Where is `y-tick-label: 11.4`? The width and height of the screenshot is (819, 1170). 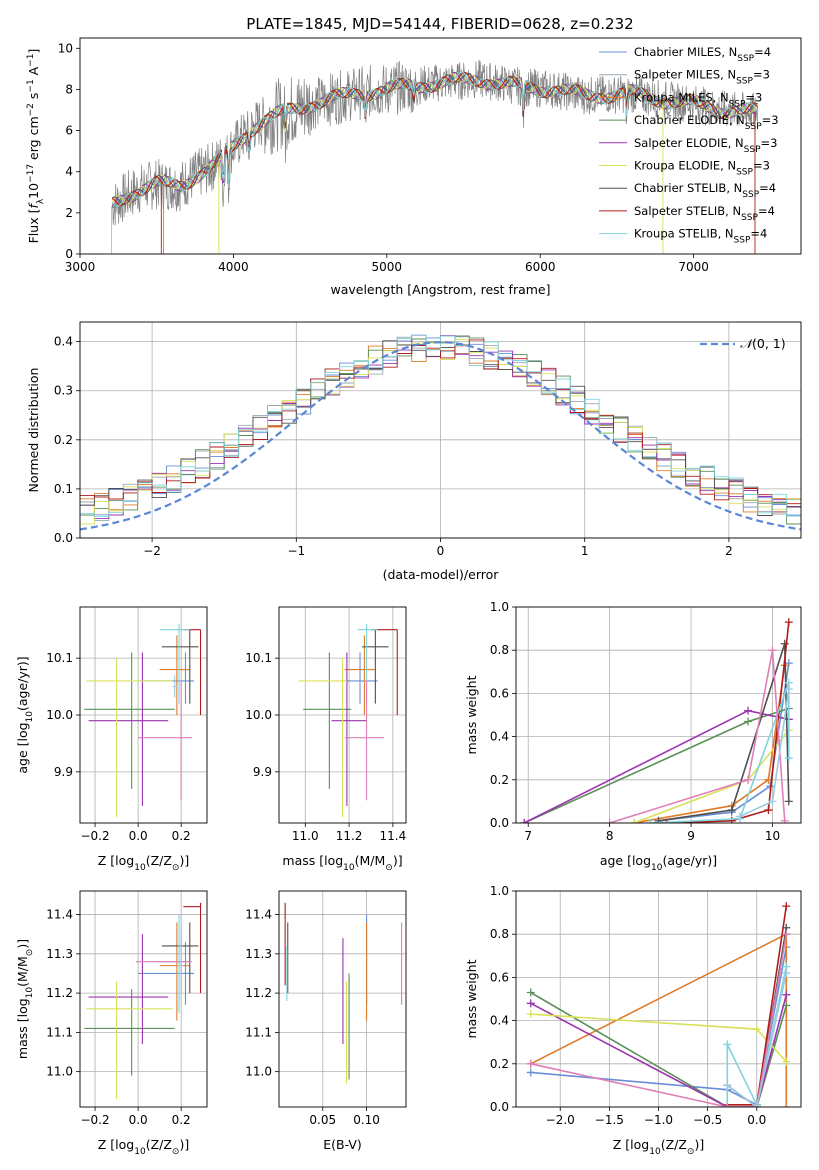 y-tick-label: 11.4 is located at coordinates (59, 915).